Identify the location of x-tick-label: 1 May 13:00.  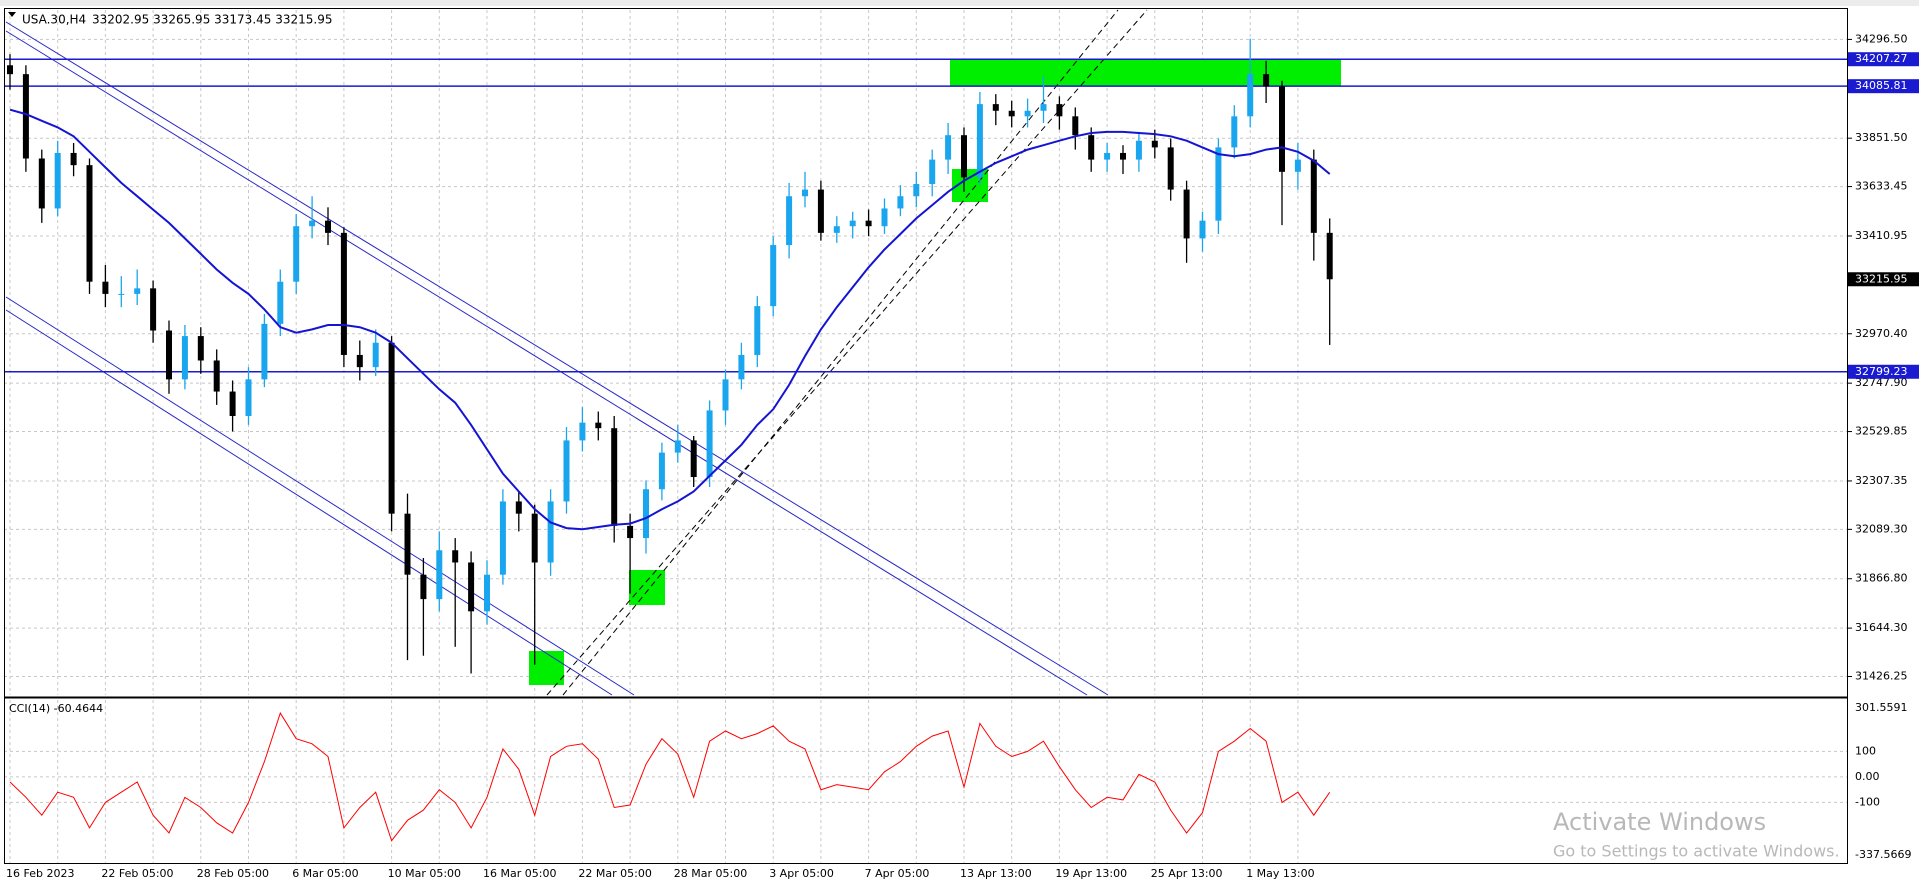
(1280, 873).